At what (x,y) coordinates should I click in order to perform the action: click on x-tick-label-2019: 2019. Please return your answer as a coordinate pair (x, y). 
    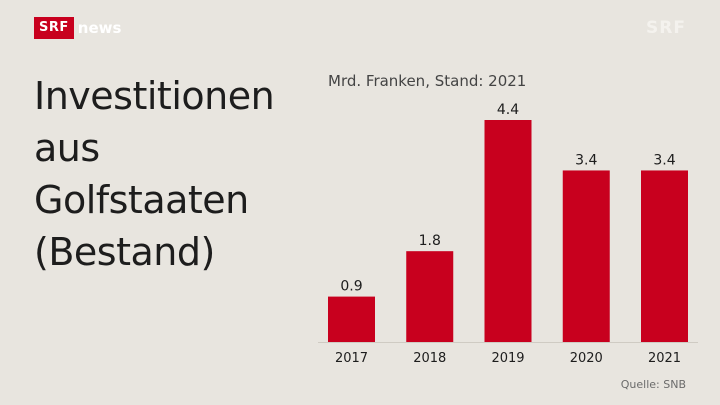
    Looking at the image, I should click on (507, 358).